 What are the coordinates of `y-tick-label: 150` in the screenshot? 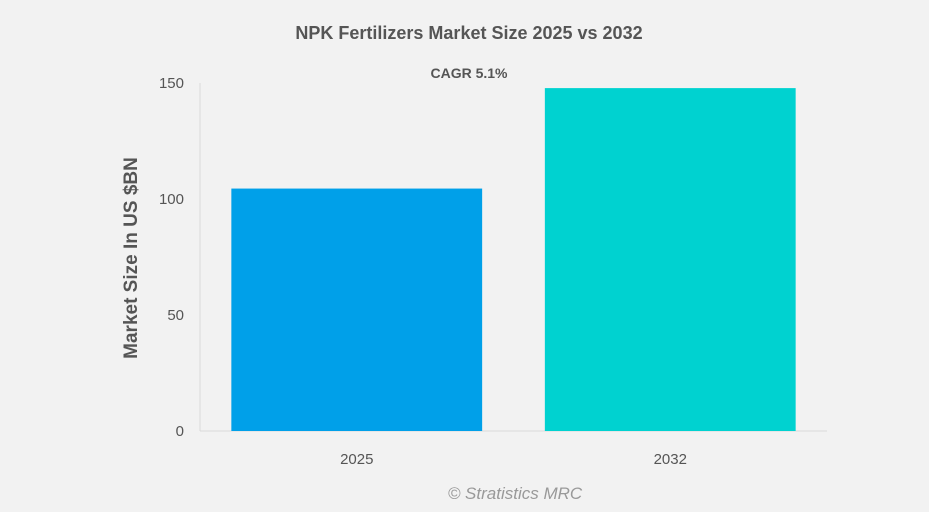 It's located at (171, 83).